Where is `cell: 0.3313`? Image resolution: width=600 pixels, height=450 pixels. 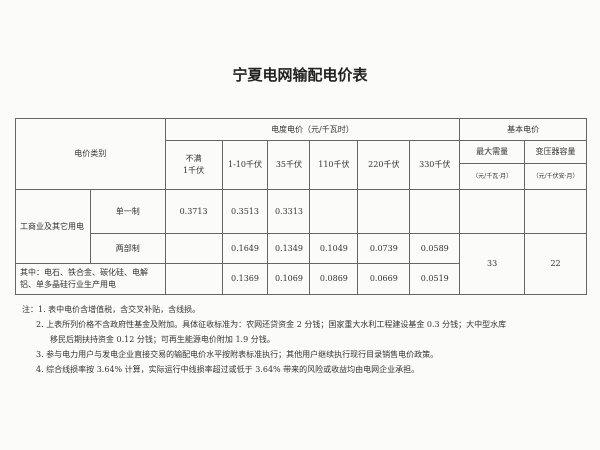
cell: 0.3313 is located at coordinates (289, 211).